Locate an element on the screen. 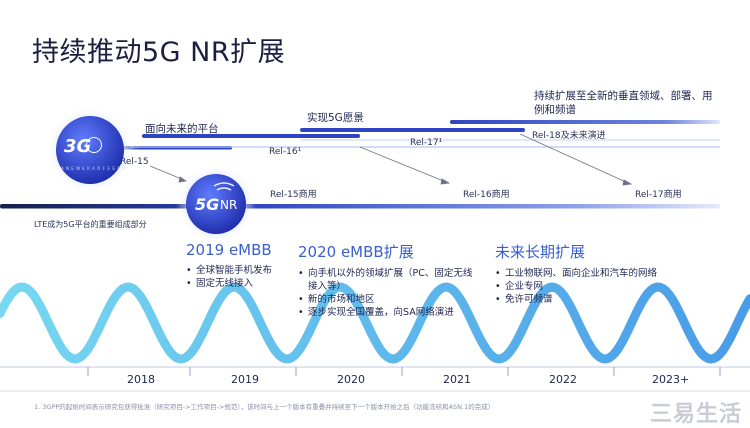 The width and height of the screenshot is (750, 428). rel18-track is located at coordinates (585, 122).